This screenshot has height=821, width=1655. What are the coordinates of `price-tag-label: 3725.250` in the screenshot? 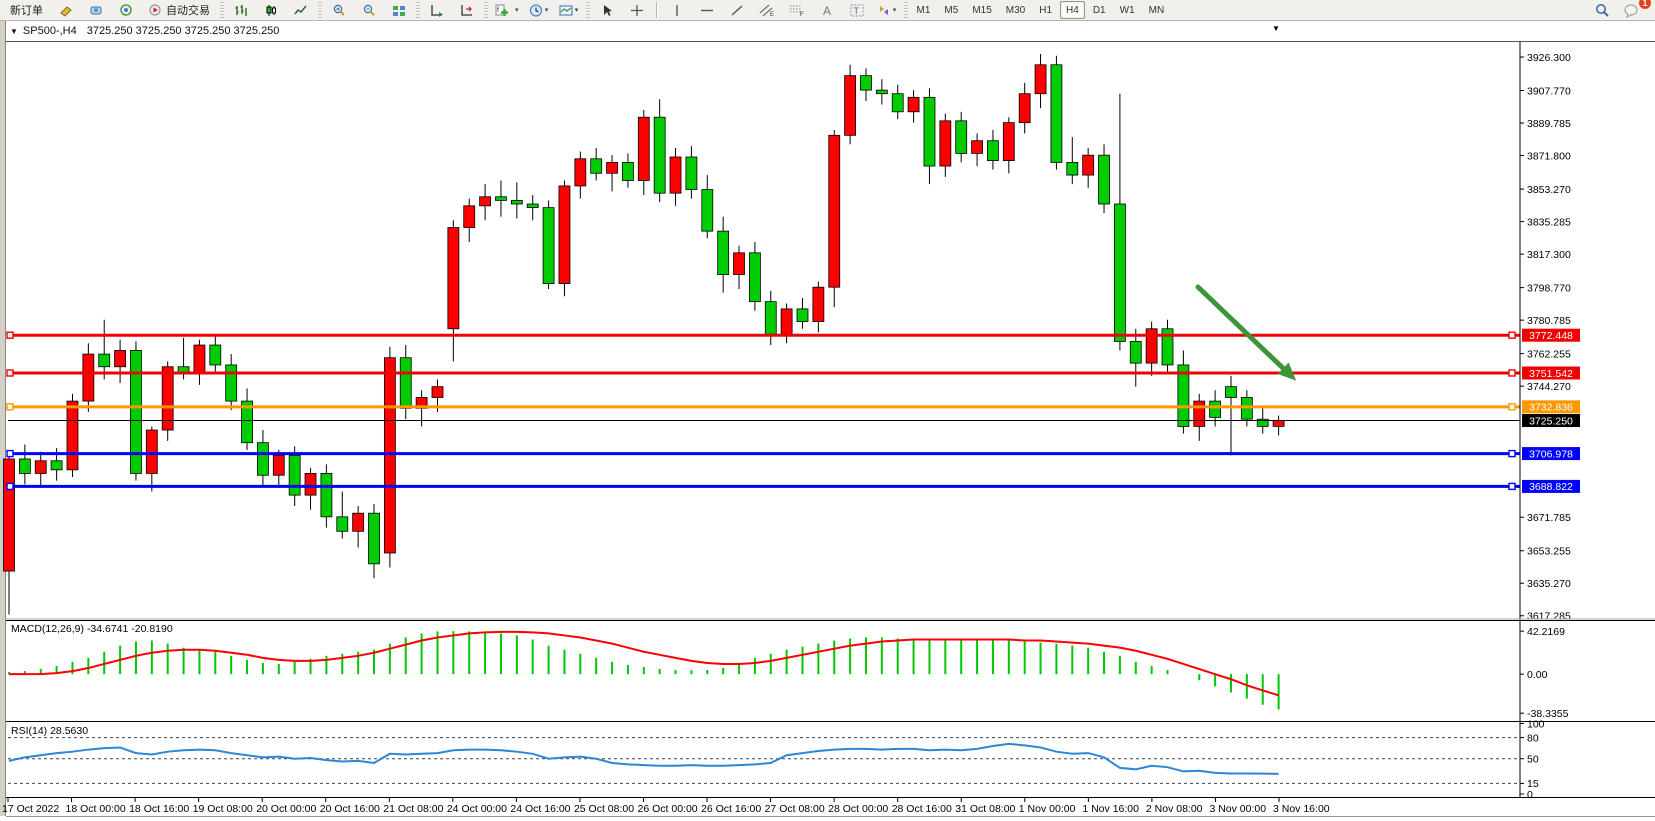 It's located at (1551, 421).